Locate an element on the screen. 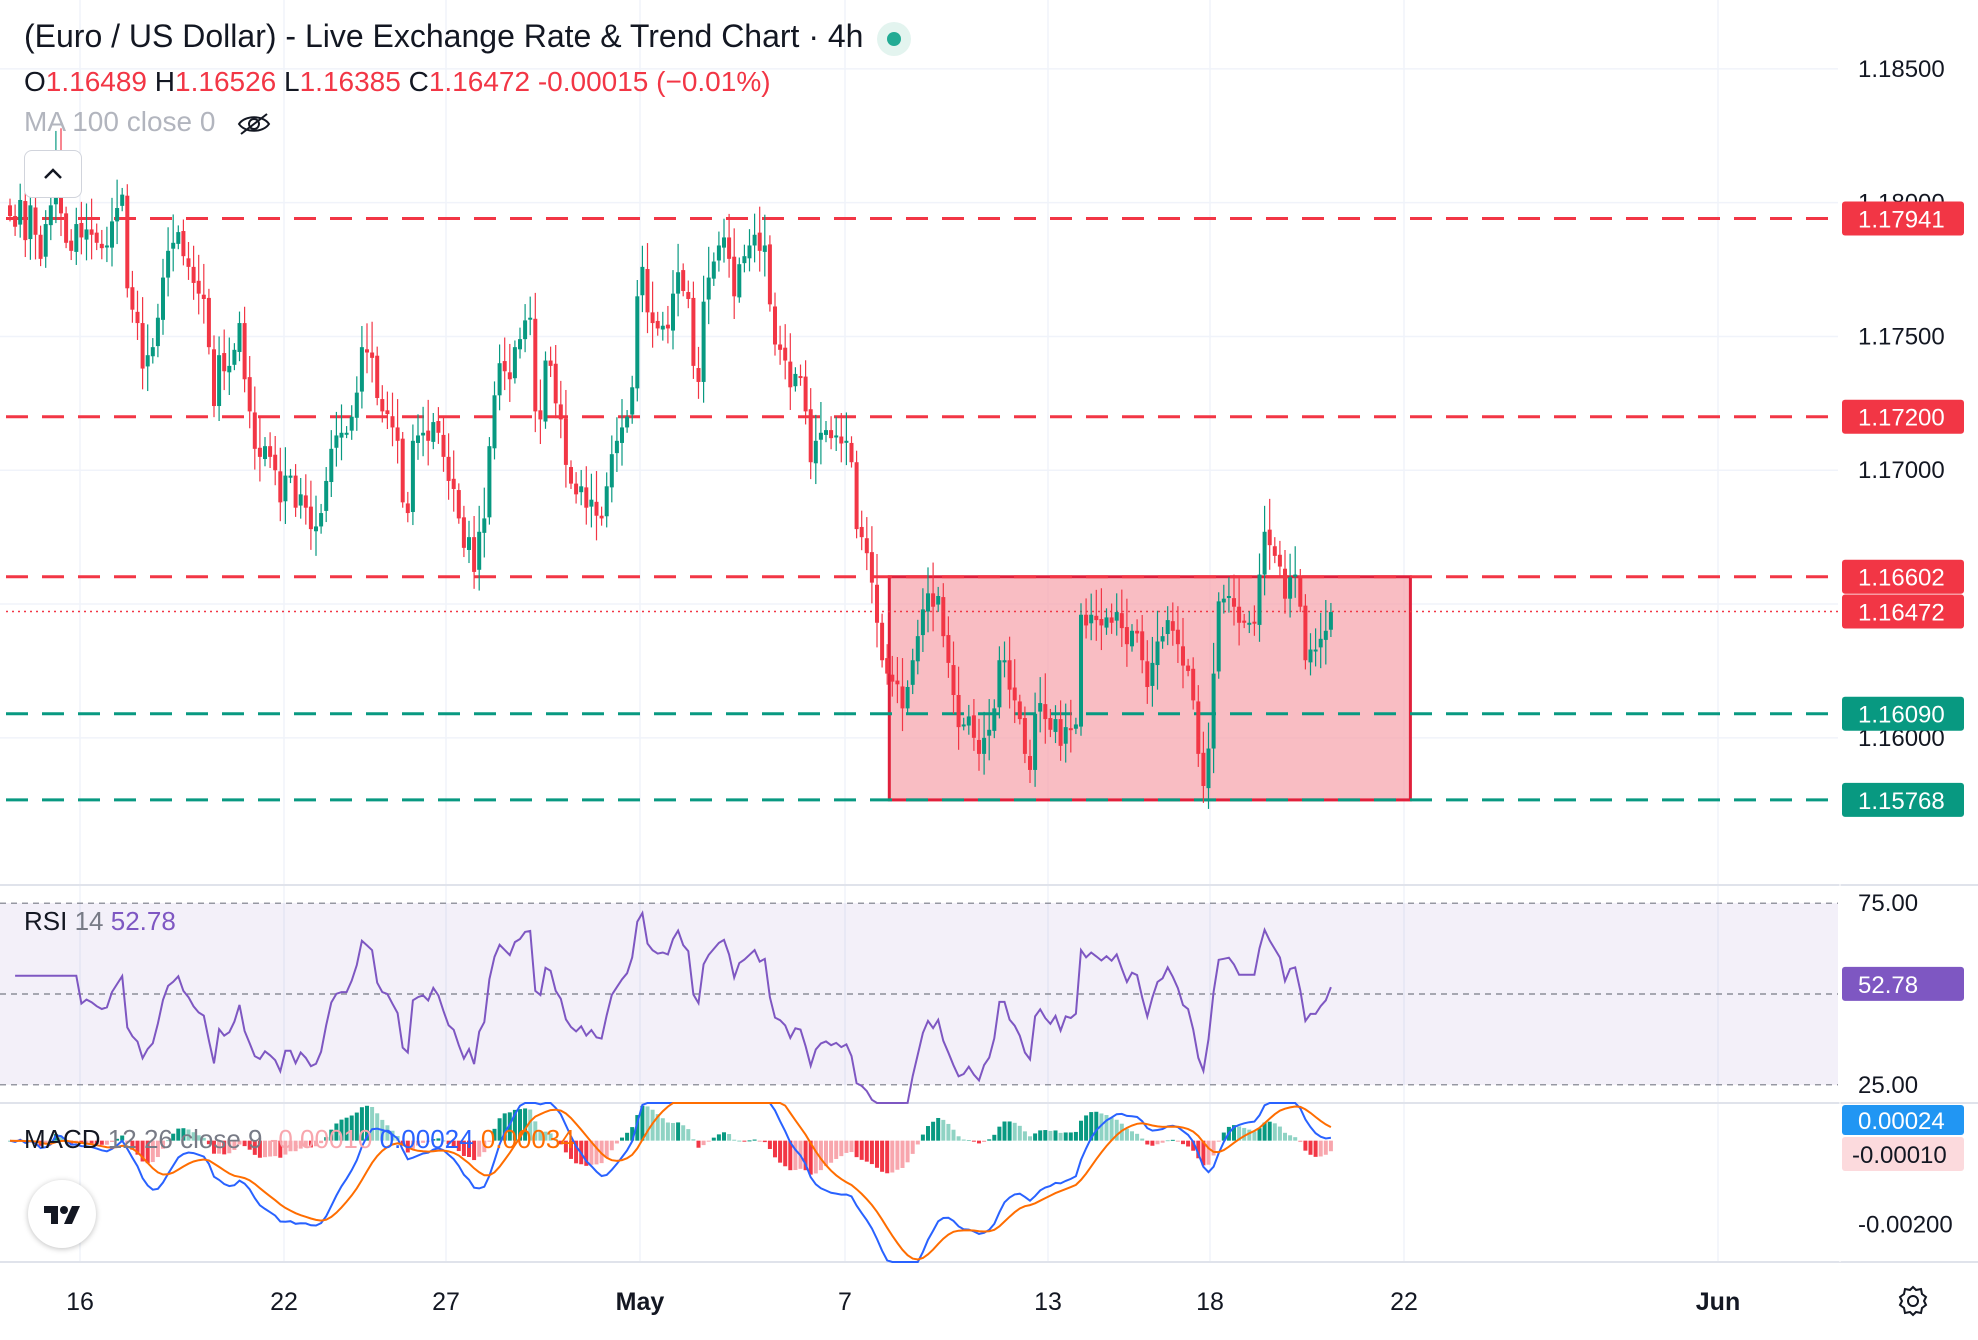  rsi-period: 14 is located at coordinates (89, 921).